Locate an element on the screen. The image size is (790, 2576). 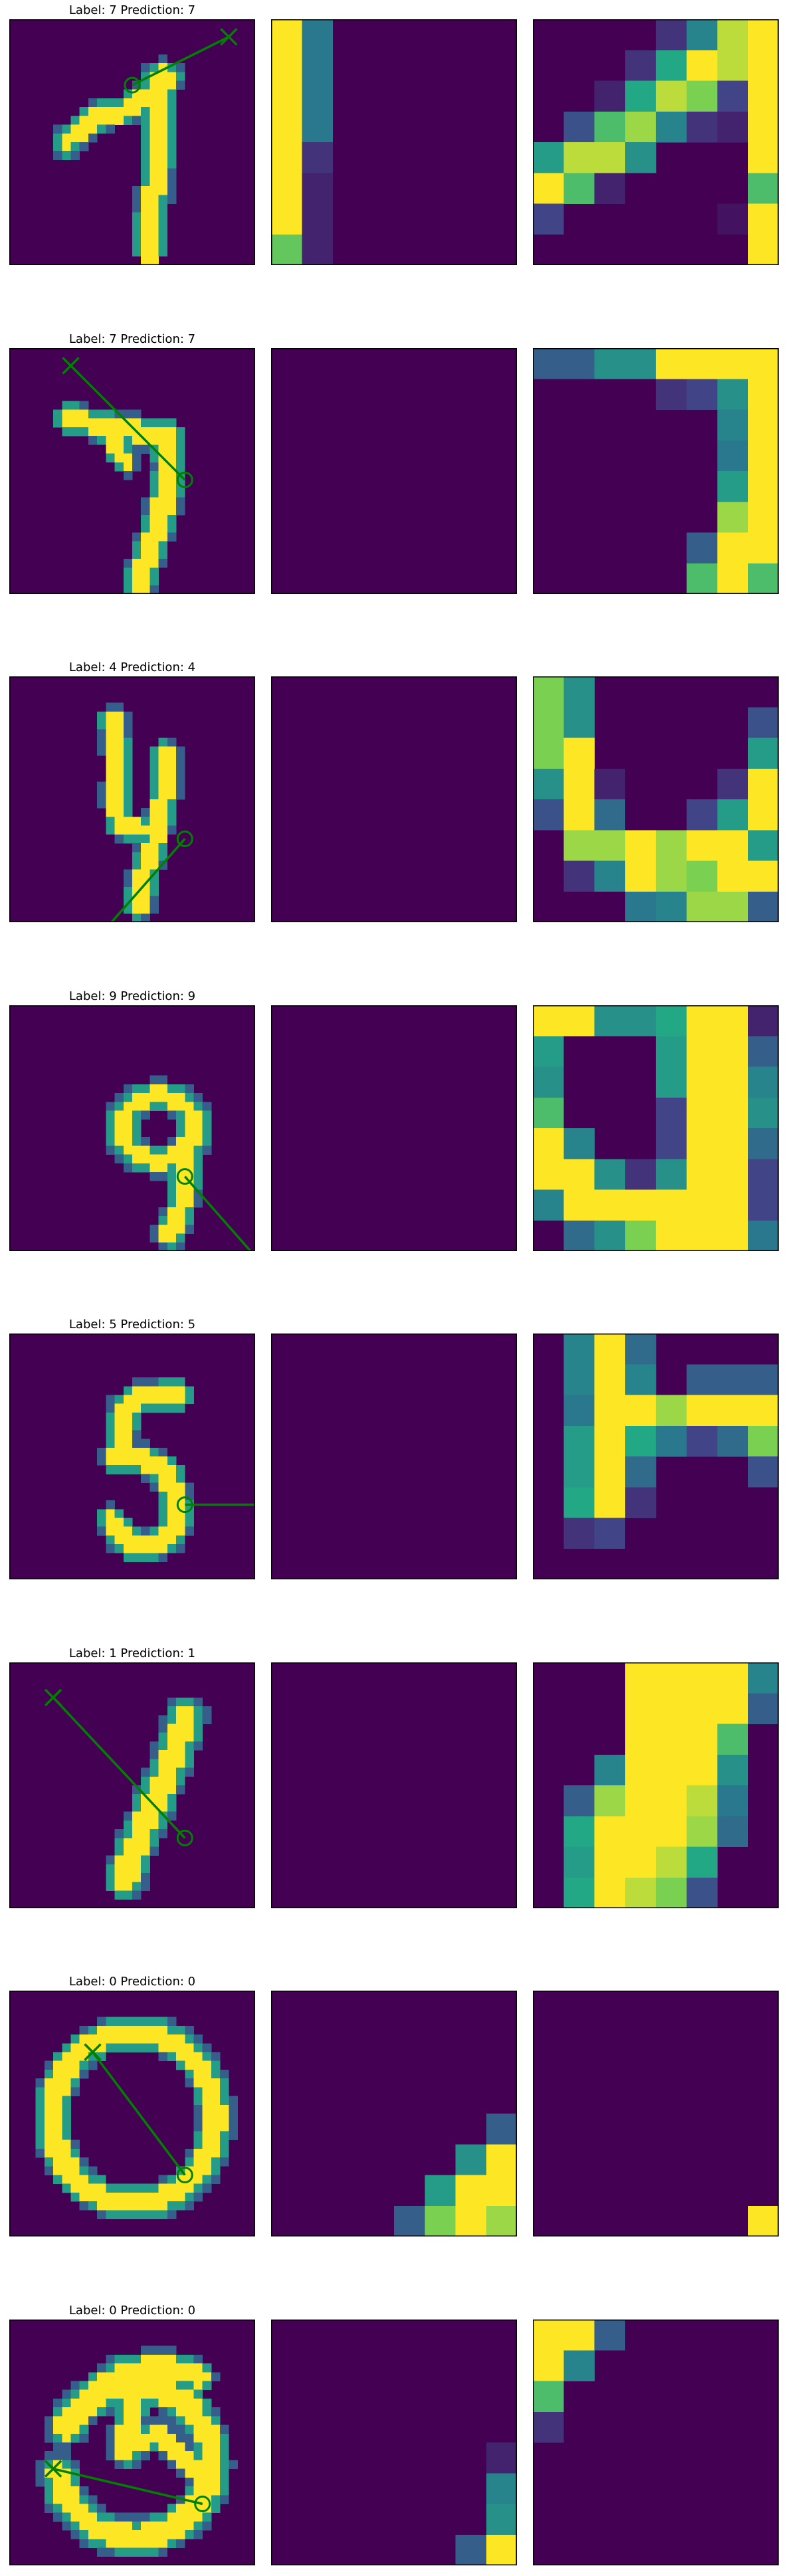
input-digit-panel is located at coordinates (132, 1457).